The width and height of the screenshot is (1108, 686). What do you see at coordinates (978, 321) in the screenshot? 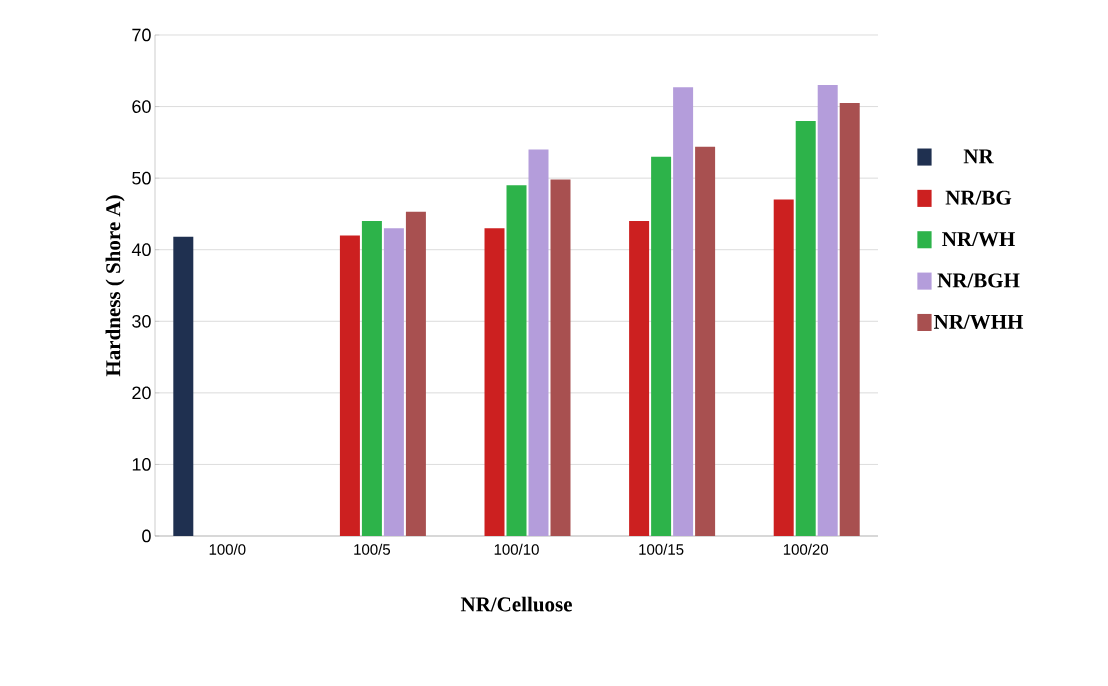
I see `legend-label: NR/WHH` at bounding box center [978, 321].